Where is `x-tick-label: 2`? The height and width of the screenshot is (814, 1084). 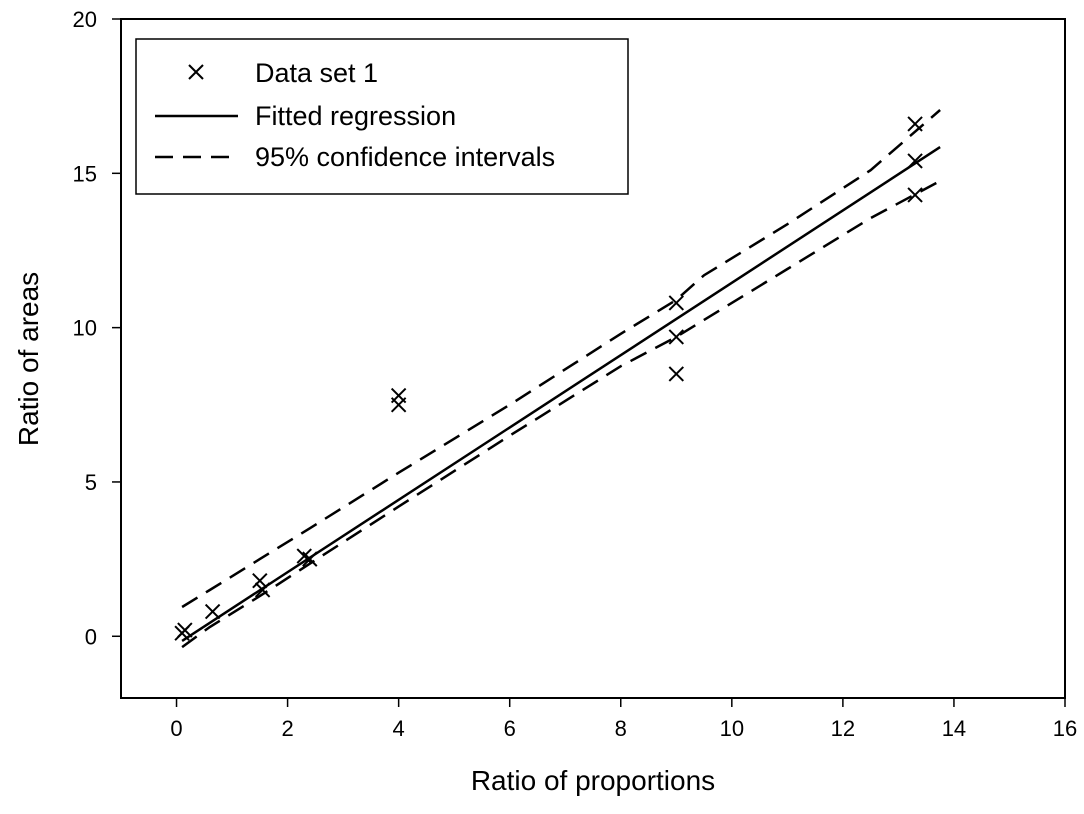
x-tick-label: 2 is located at coordinates (287, 728).